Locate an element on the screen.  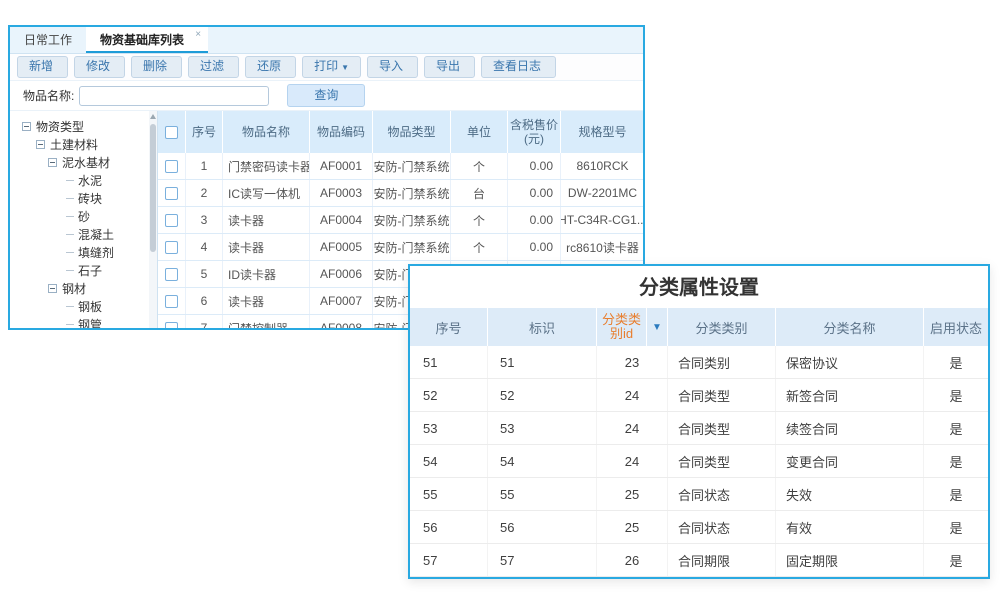
tree-node-material-type: 物资类型 is located at coordinates (83, 126).